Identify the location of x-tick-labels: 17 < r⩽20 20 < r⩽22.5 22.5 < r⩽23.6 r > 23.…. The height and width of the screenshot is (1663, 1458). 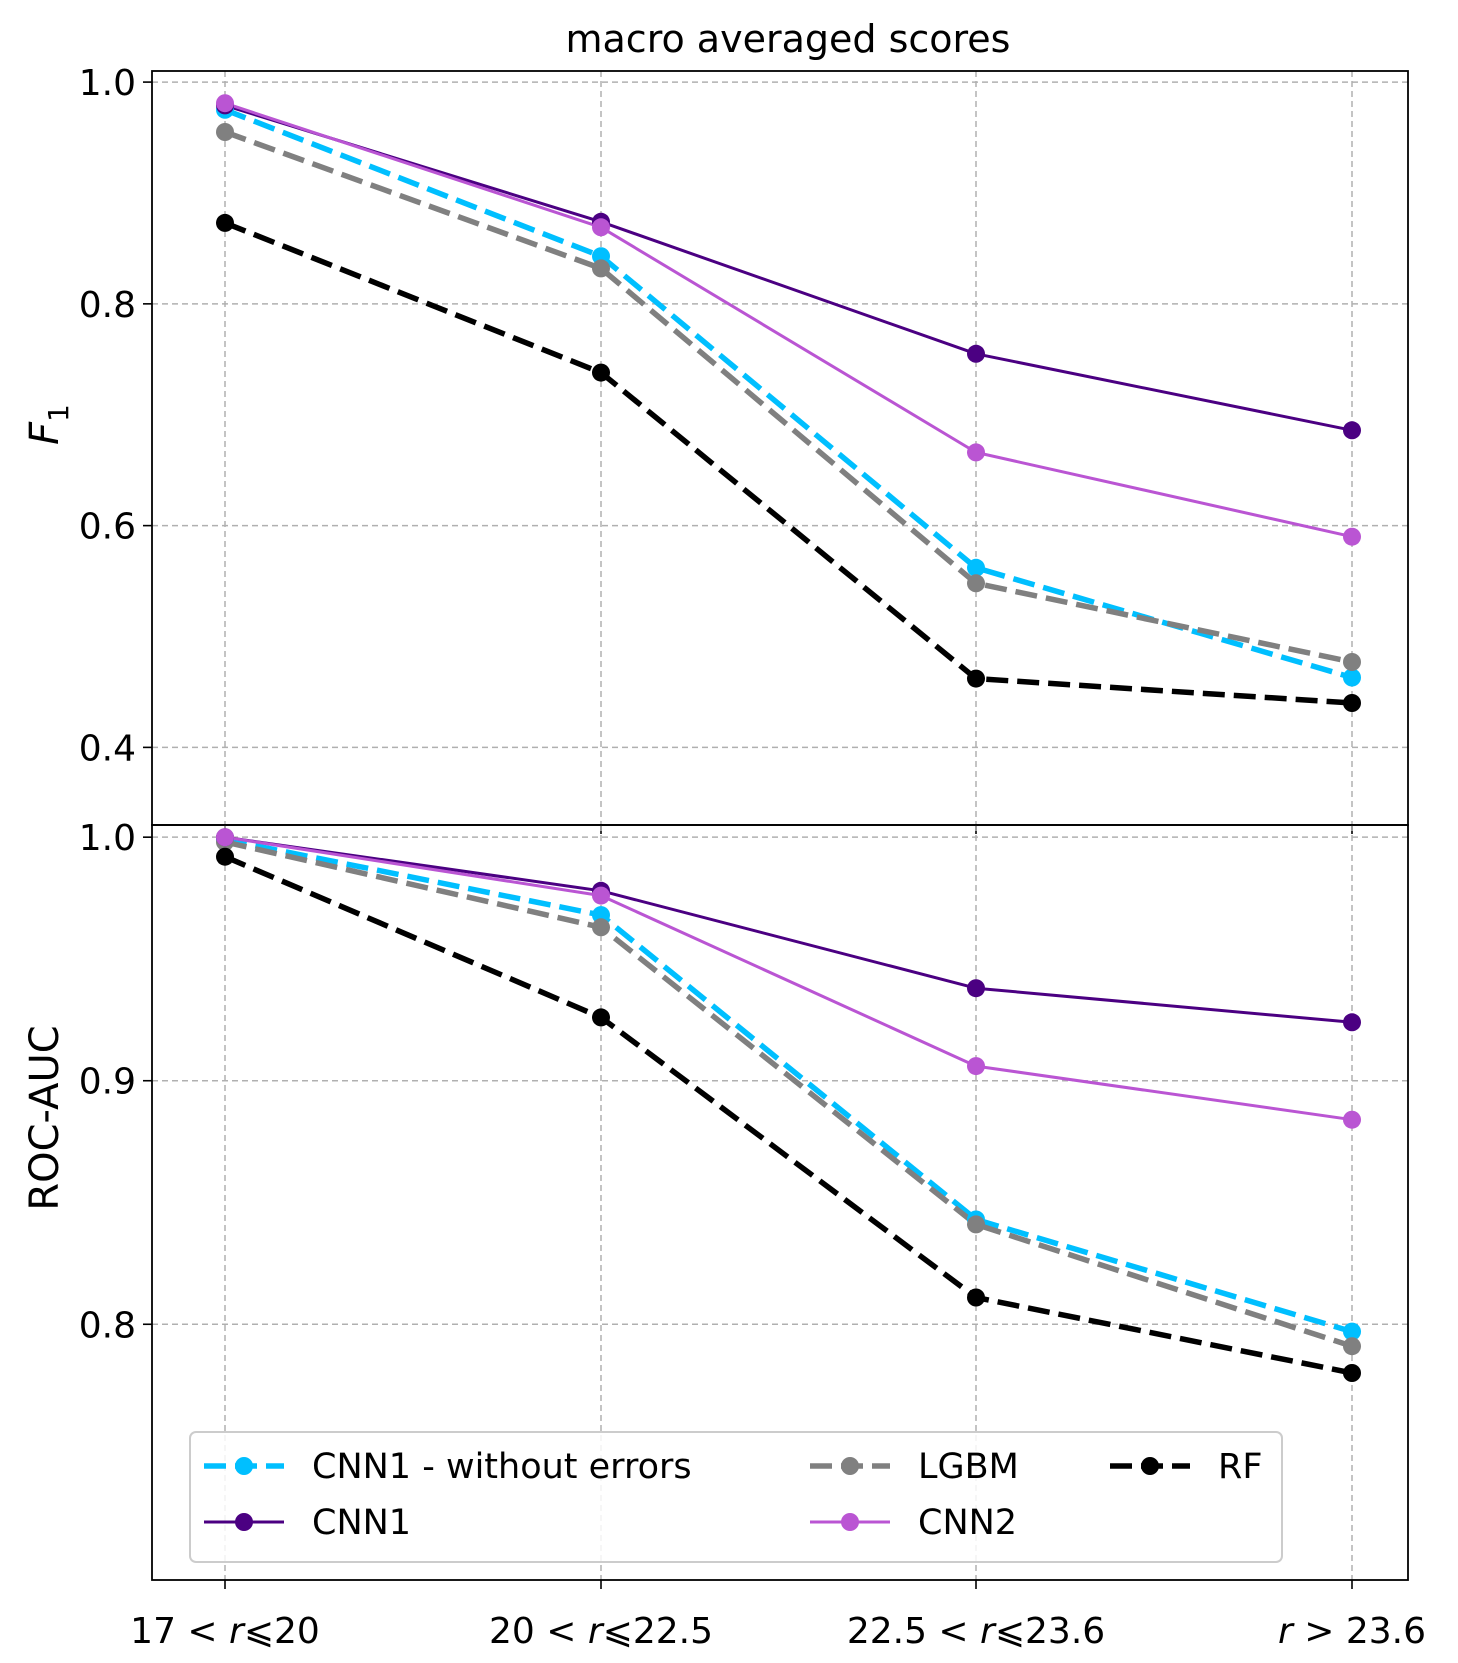
(778, 1631).